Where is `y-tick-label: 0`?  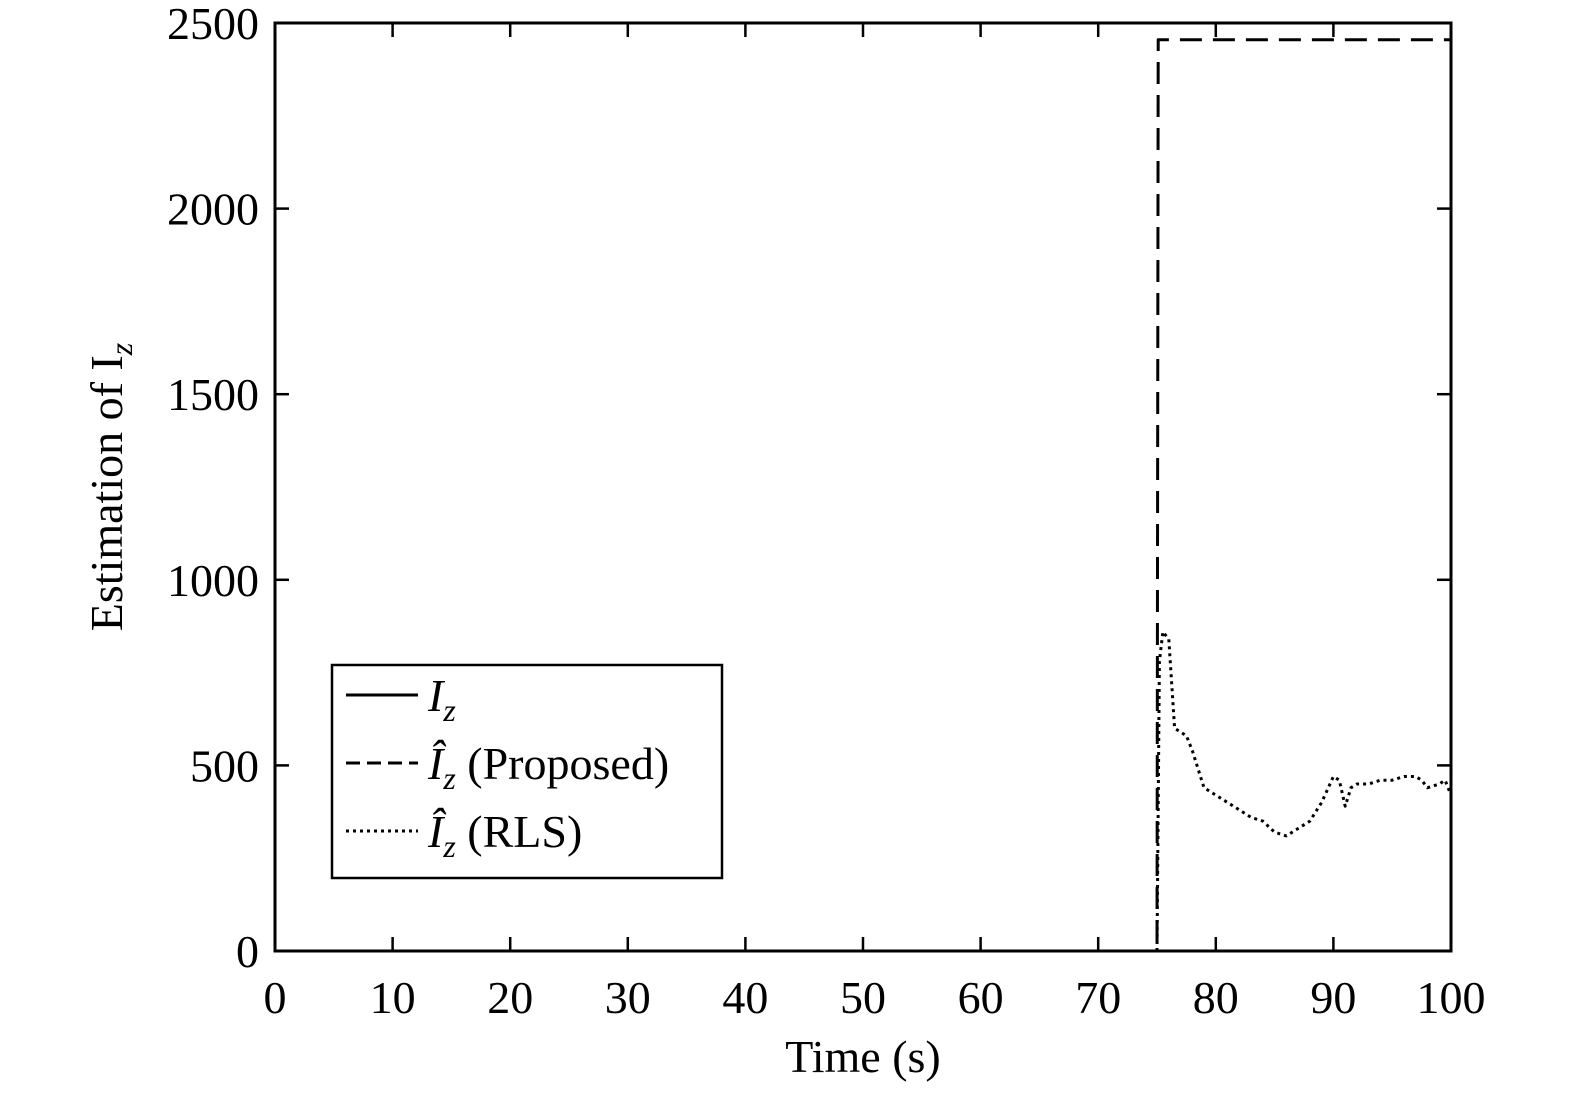
y-tick-label: 0 is located at coordinates (247, 951).